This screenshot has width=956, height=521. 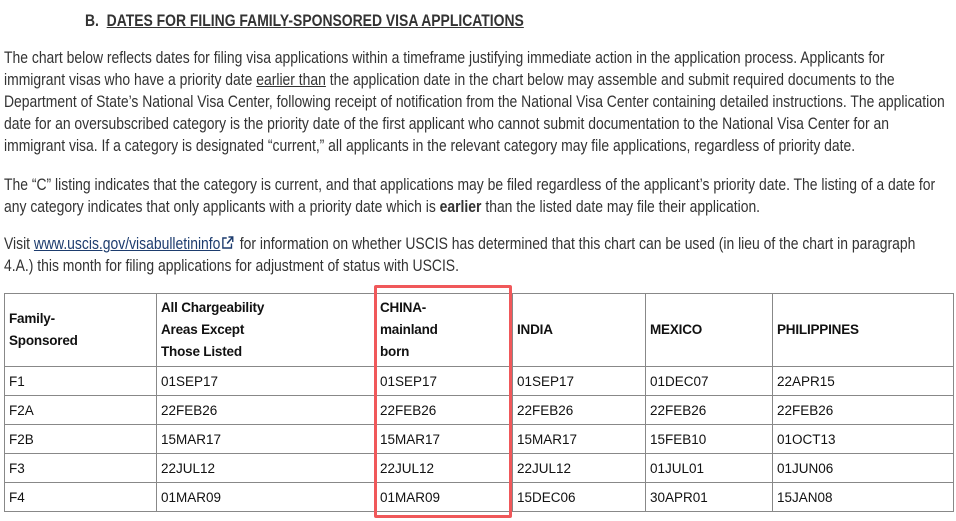 I want to click on column-header-line: All Chargeability, so click(x=213, y=307).